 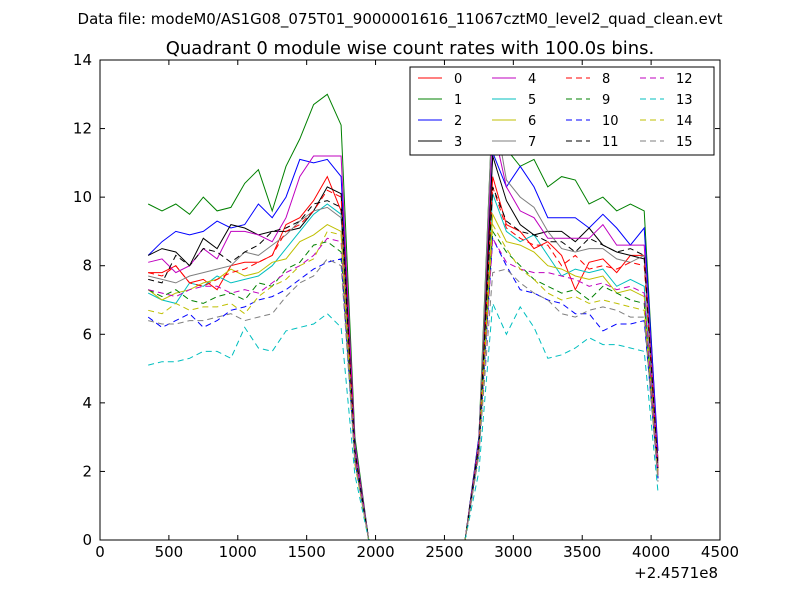 What do you see at coordinates (562, 111) in the screenshot?
I see `legend-box` at bounding box center [562, 111].